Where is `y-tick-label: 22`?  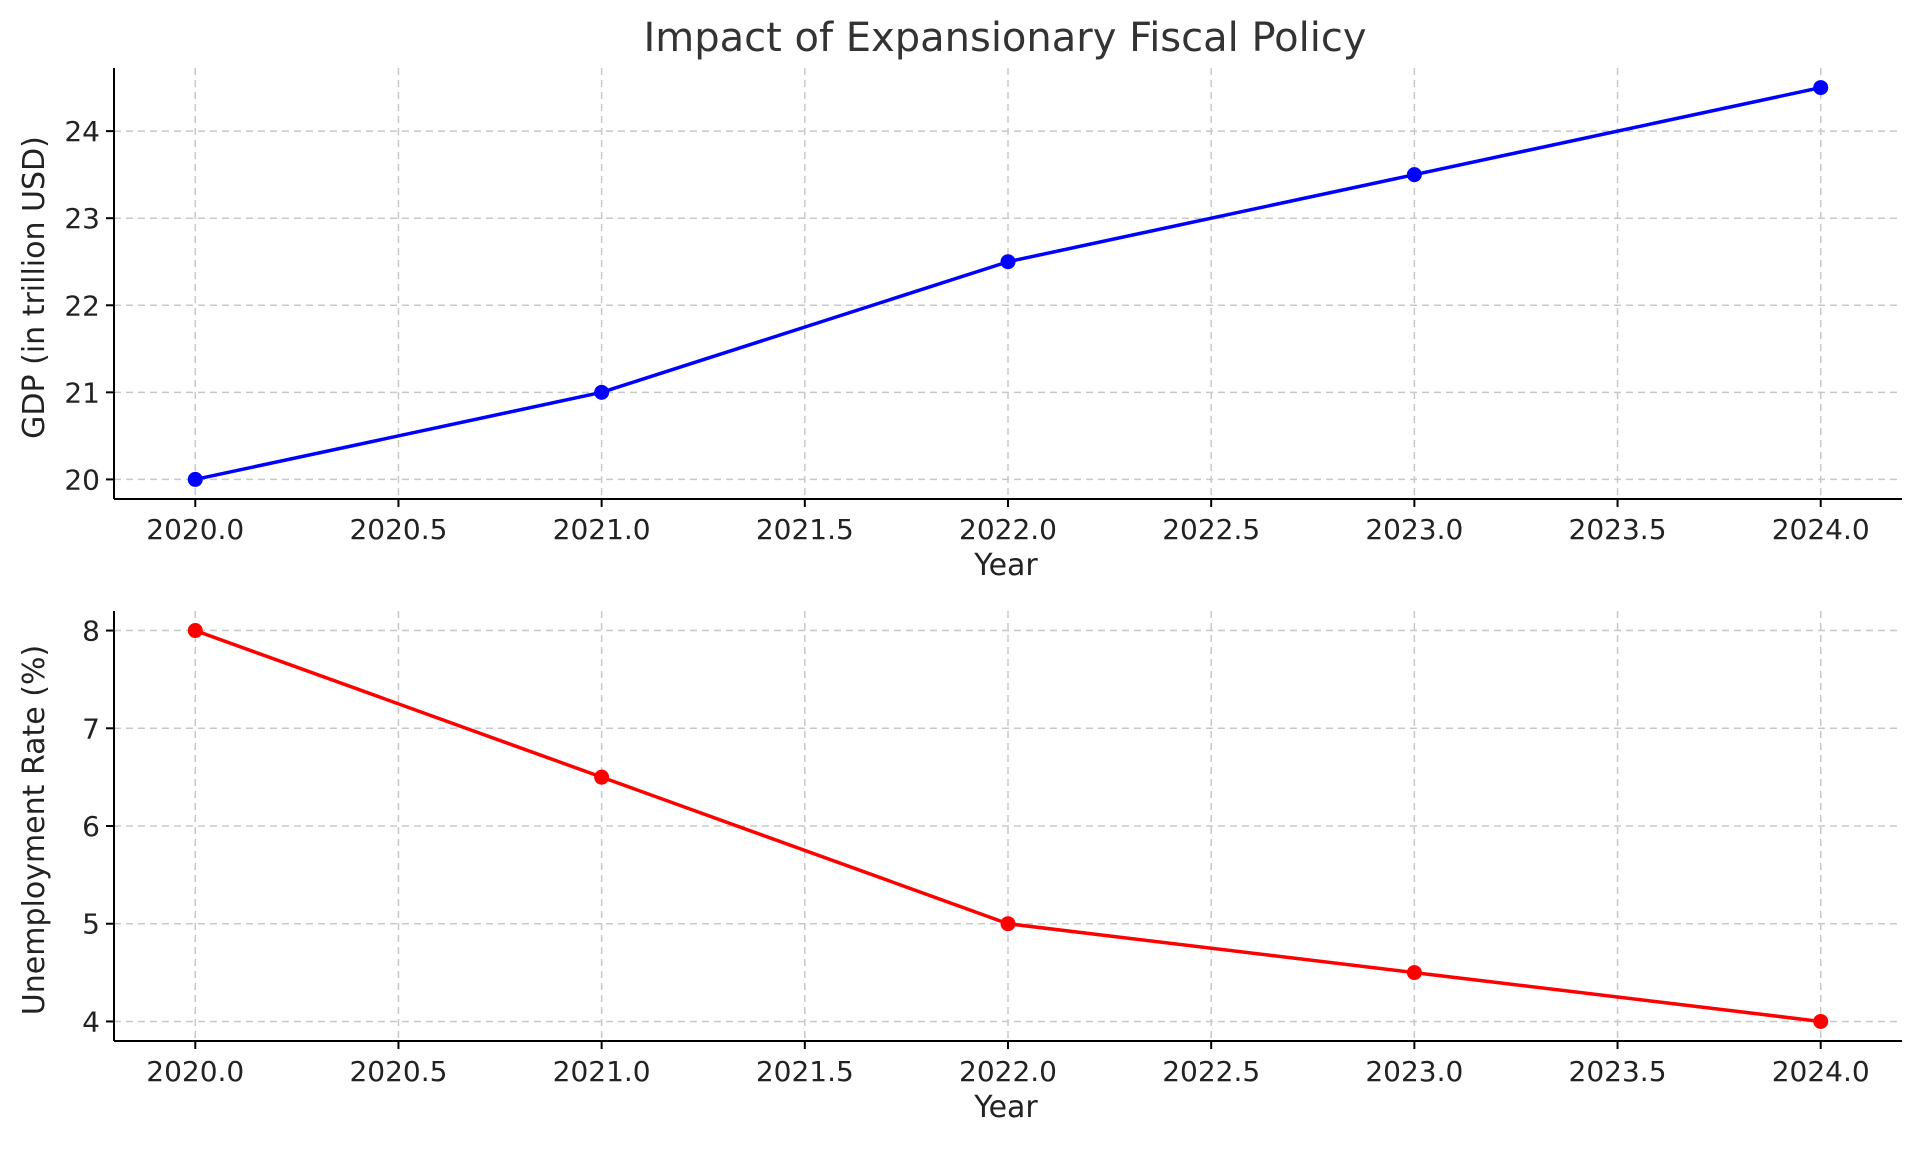 y-tick-label: 22 is located at coordinates (82, 305).